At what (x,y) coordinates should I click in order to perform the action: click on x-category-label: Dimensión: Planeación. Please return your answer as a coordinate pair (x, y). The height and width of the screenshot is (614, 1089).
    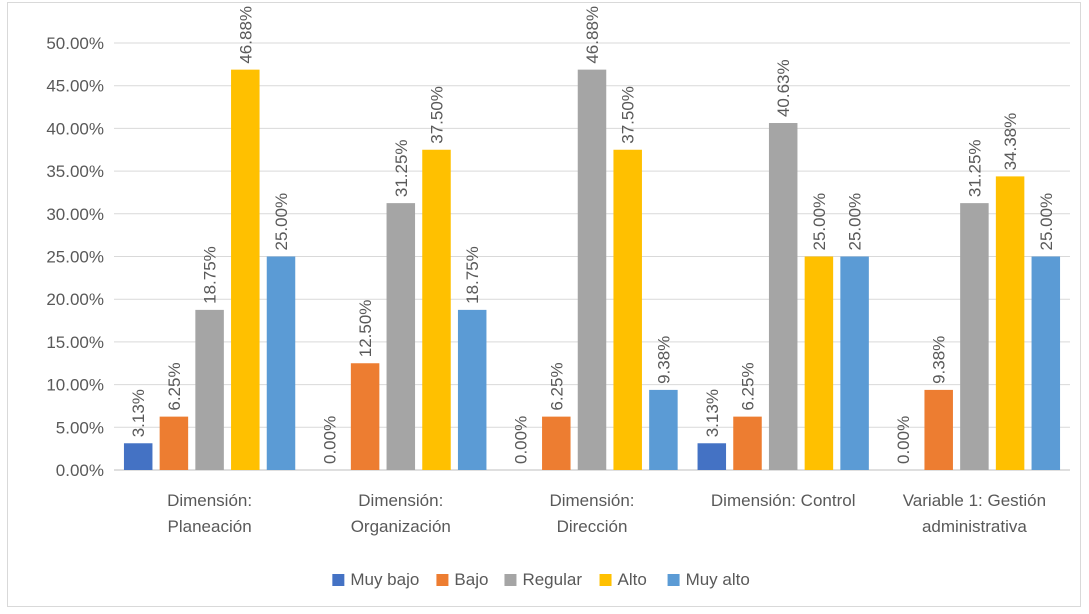
    Looking at the image, I should click on (209, 513).